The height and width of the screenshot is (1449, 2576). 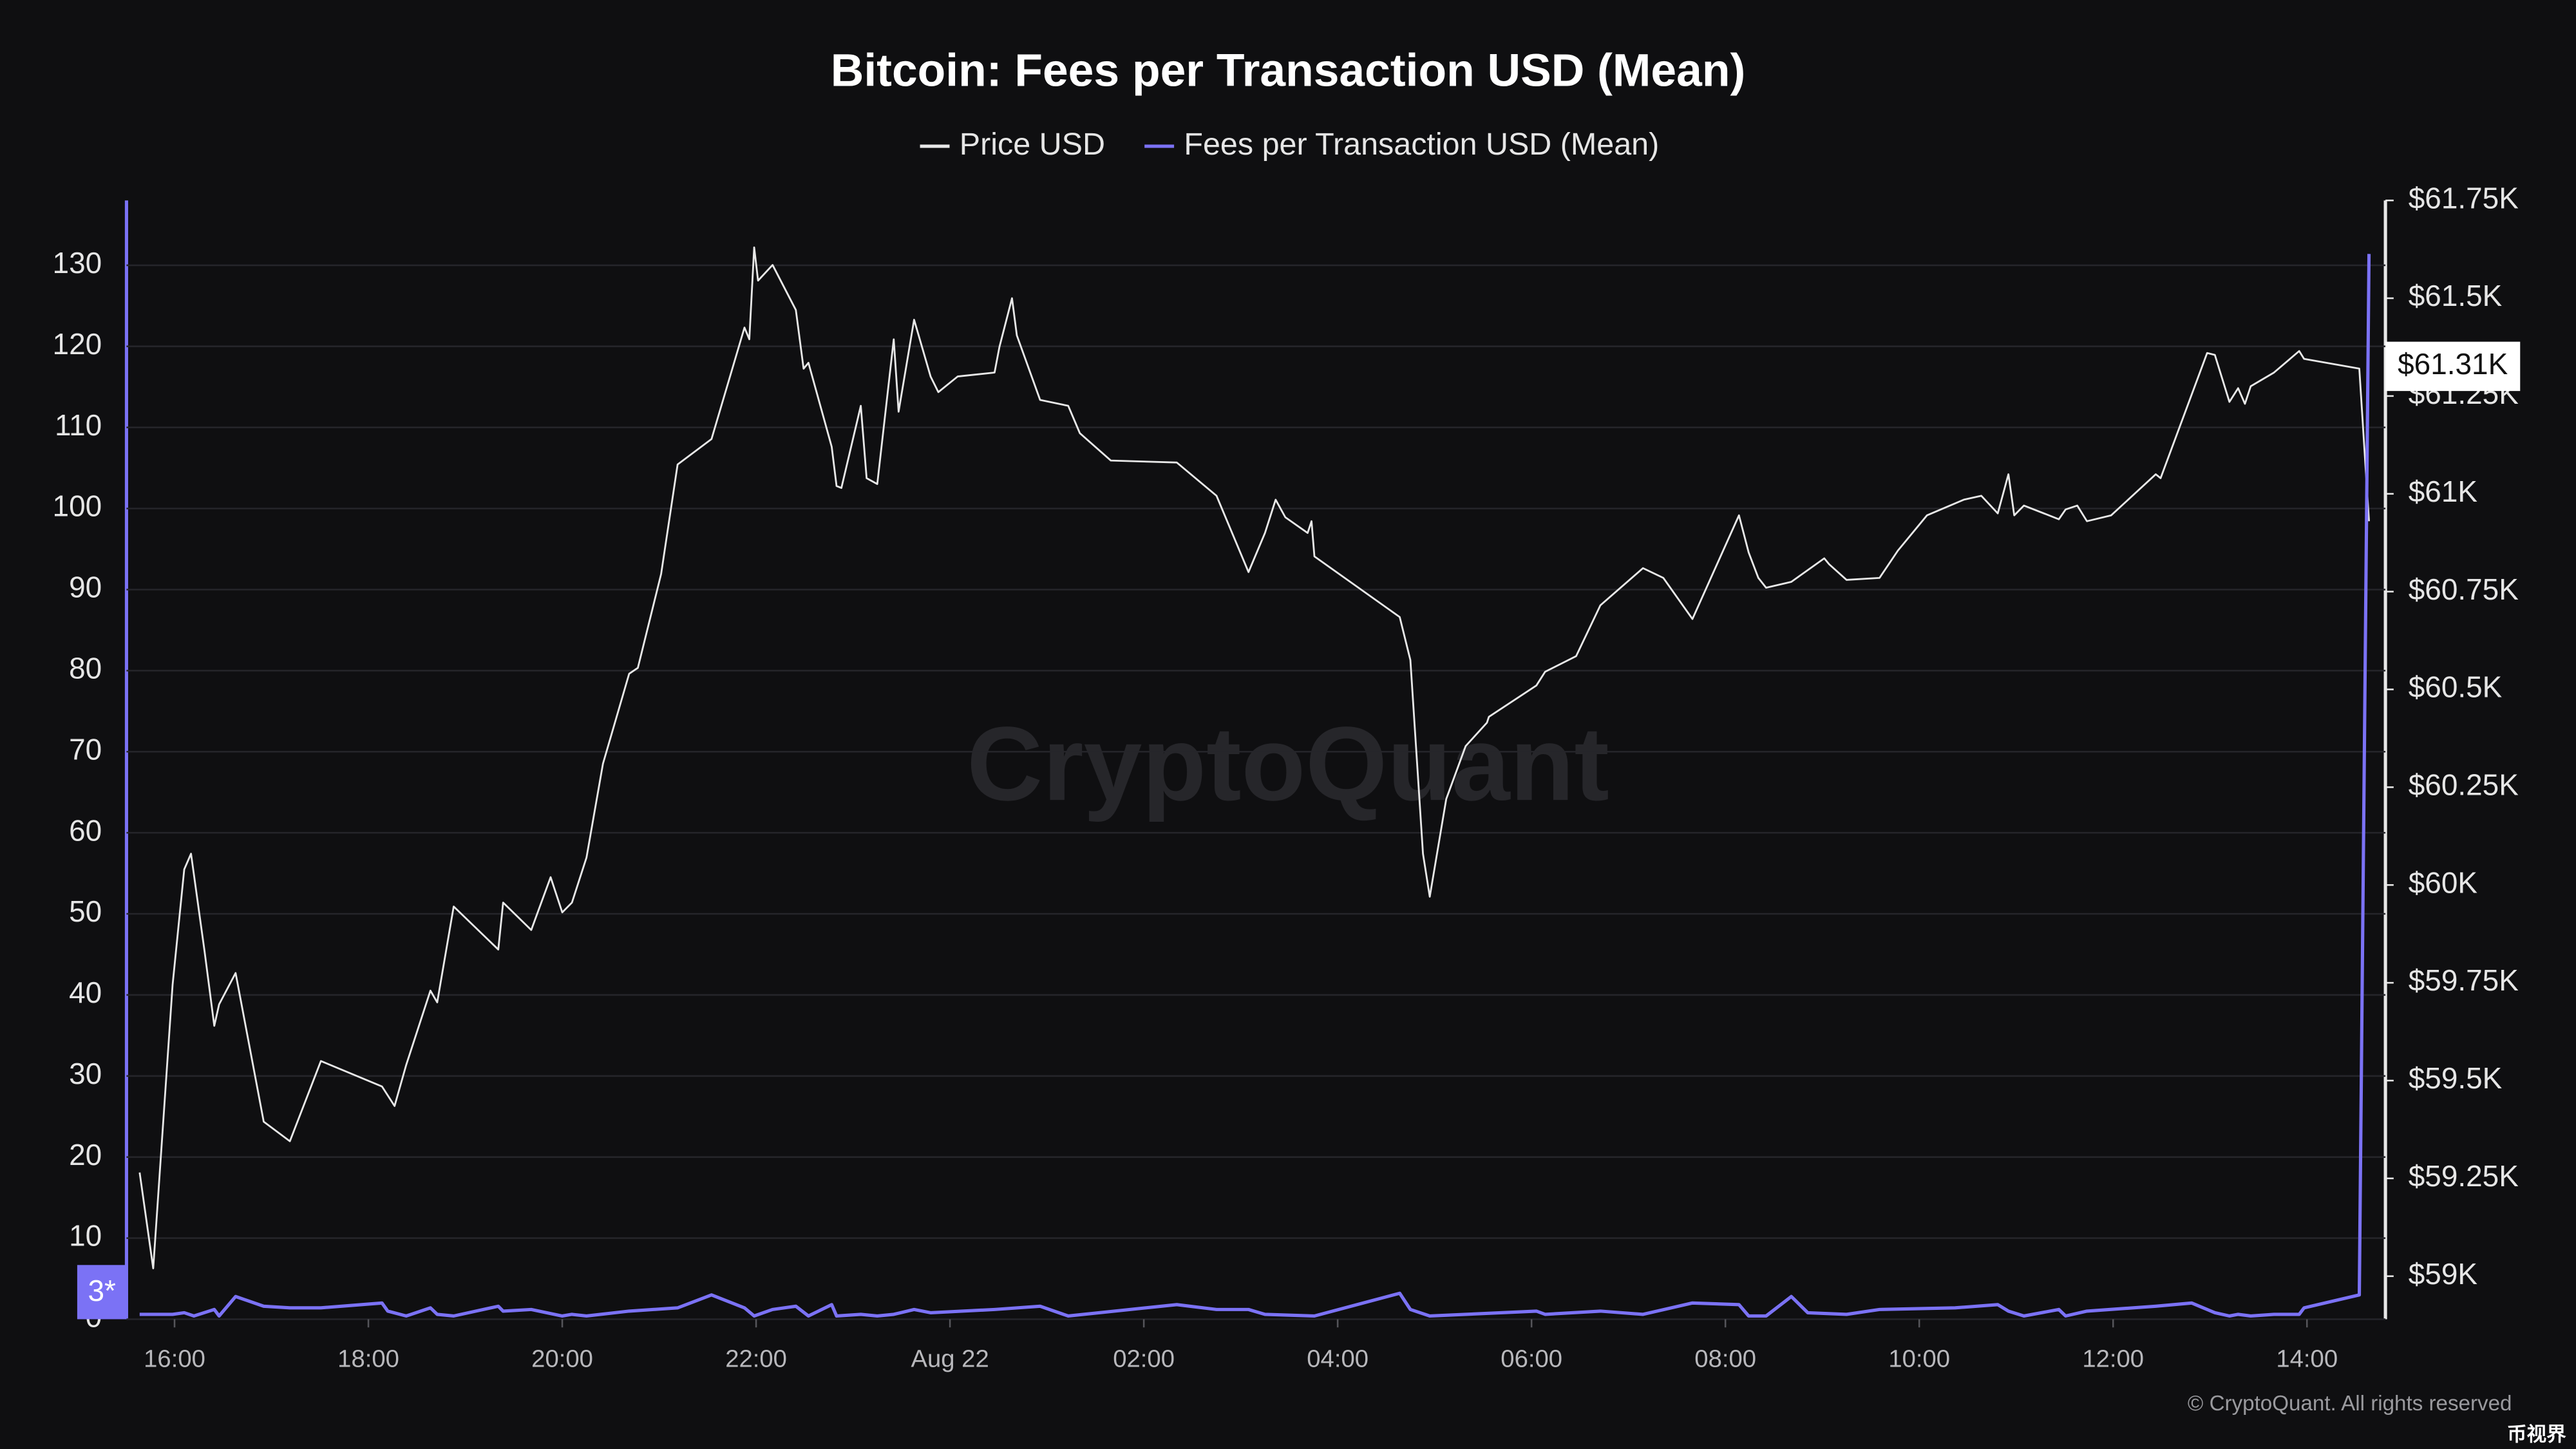 I want to click on corner-label: 币视界, so click(x=2536, y=1435).